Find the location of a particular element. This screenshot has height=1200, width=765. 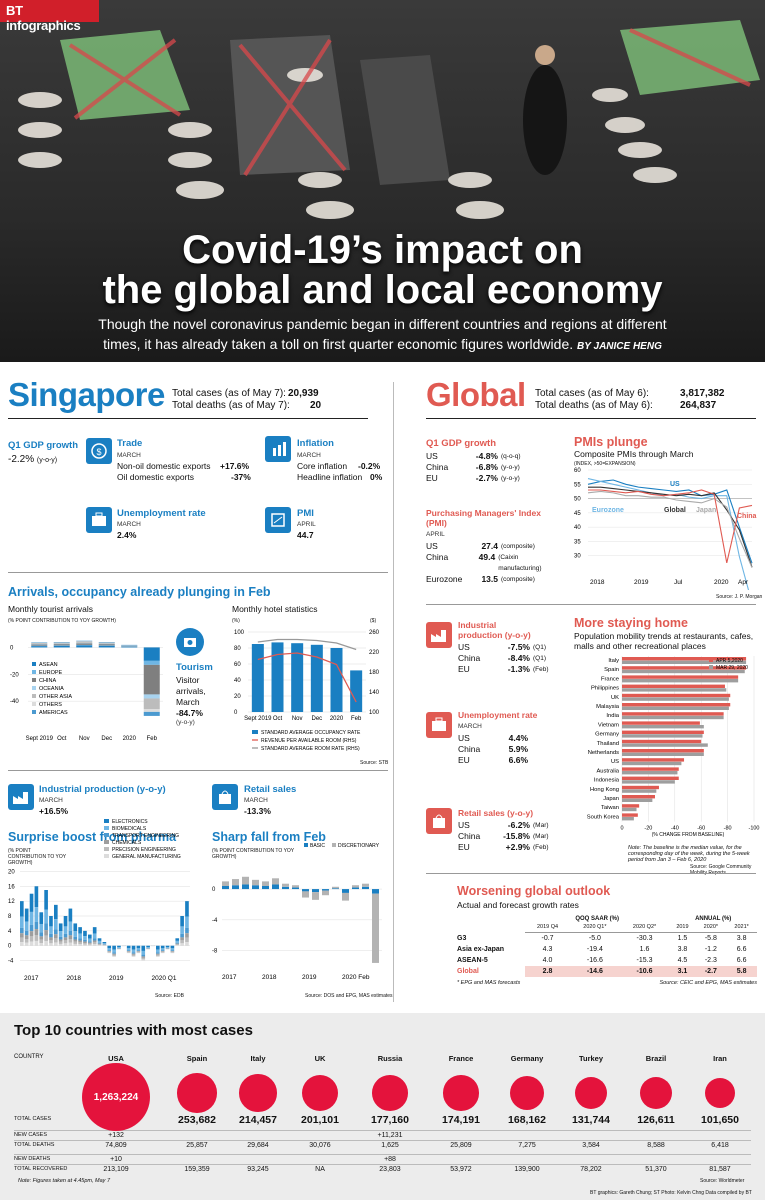

pmi-chart-axis: (INDEX, >50=EXPANSION) is located at coordinates (605, 464).